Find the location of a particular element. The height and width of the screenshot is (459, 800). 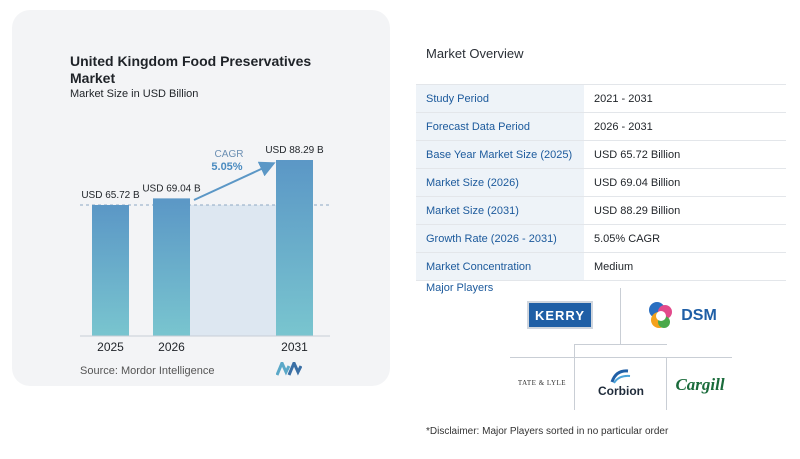

corbion-logo: Corbion is located at coordinates (621, 383).